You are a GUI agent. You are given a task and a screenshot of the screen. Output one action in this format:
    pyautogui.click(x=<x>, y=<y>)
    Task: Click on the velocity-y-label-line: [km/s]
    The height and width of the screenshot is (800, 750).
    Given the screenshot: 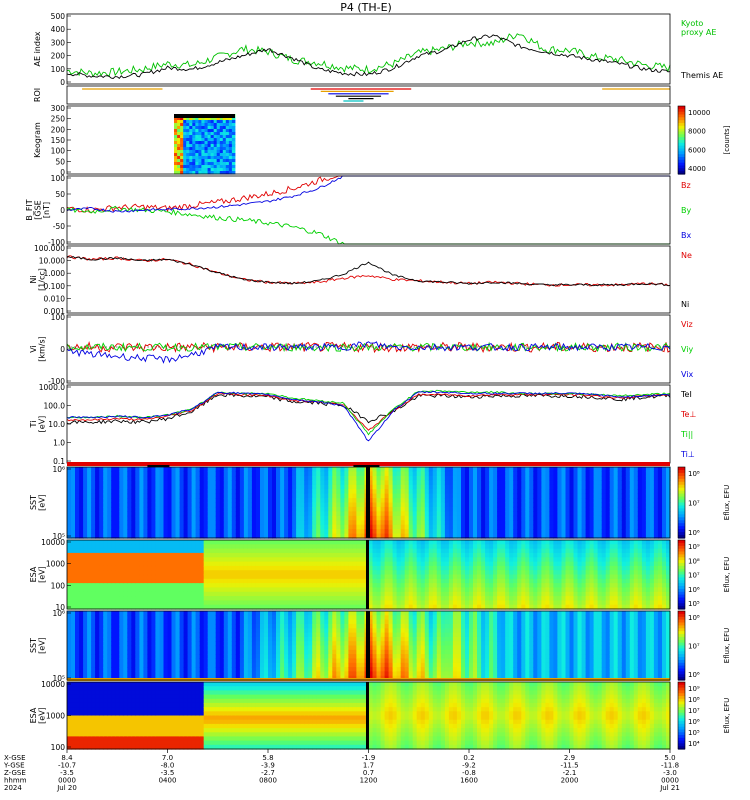 What is the action you would take?
    pyautogui.click(x=42, y=349)
    